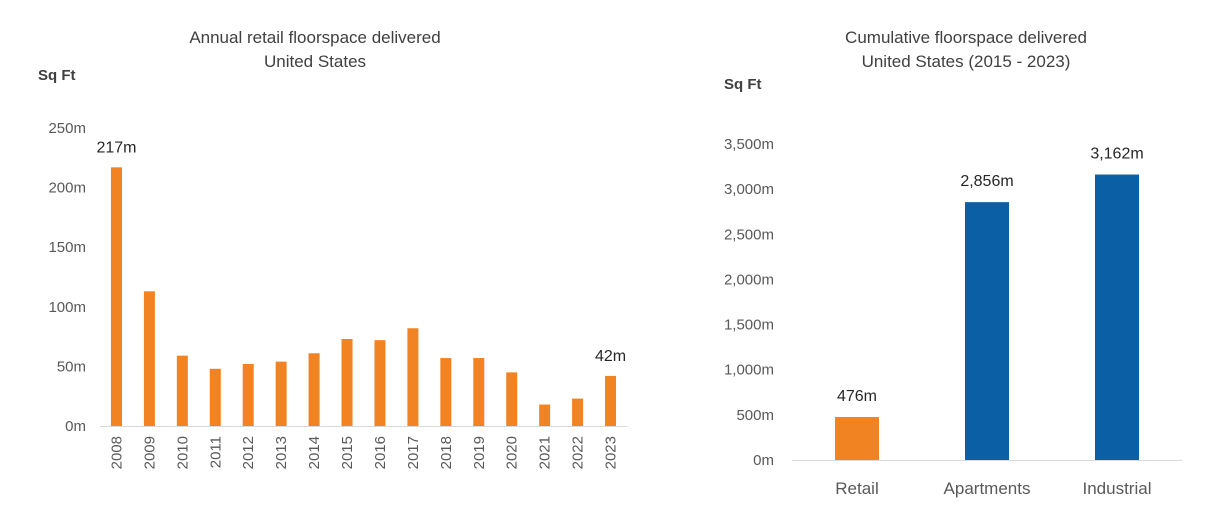 The width and height of the screenshot is (1225, 508). Describe the element at coordinates (749, 325) in the screenshot. I see `y-tick-label: 1,500m` at that location.